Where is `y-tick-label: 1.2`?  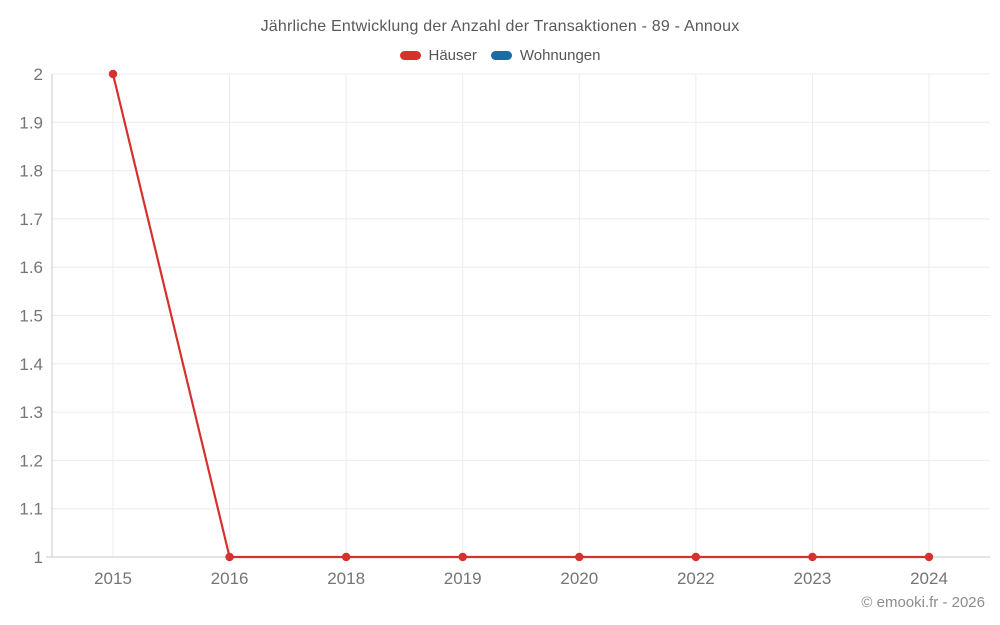 y-tick-label: 1.2 is located at coordinates (31, 460).